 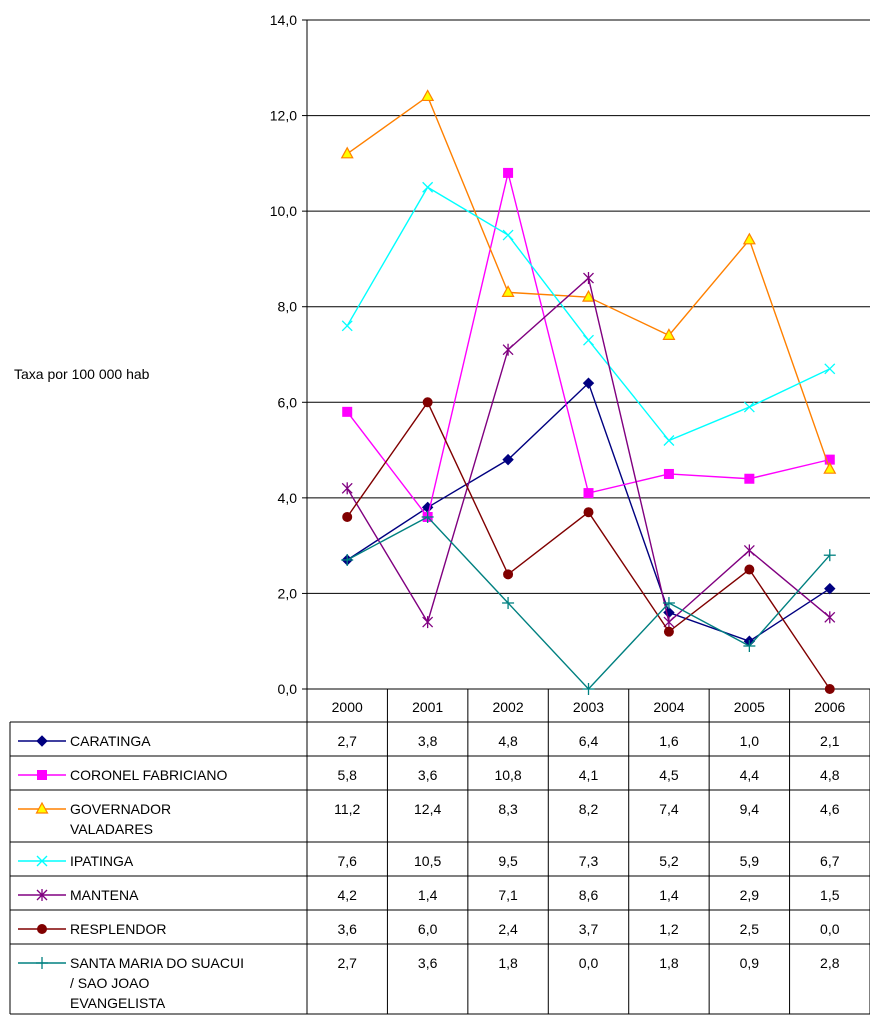 What do you see at coordinates (427, 861) in the screenshot?
I see `table-value-label: 10,5` at bounding box center [427, 861].